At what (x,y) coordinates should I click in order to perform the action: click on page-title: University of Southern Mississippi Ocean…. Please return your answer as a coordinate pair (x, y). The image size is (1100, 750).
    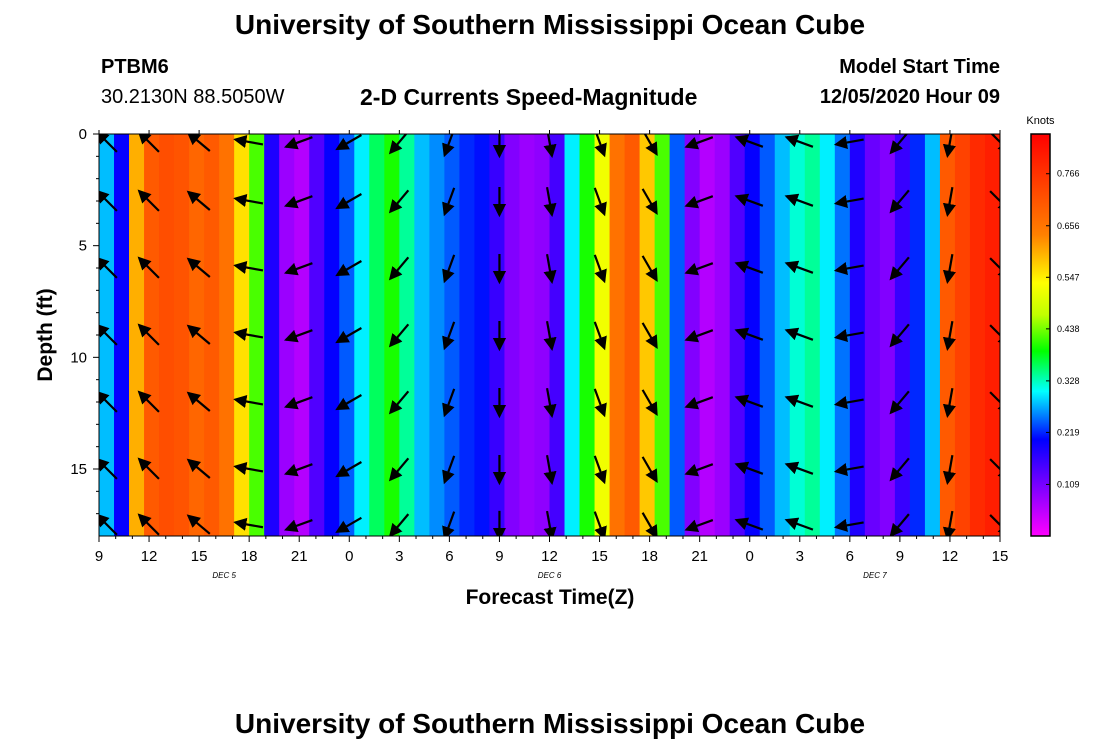
    Looking at the image, I should click on (550, 24).